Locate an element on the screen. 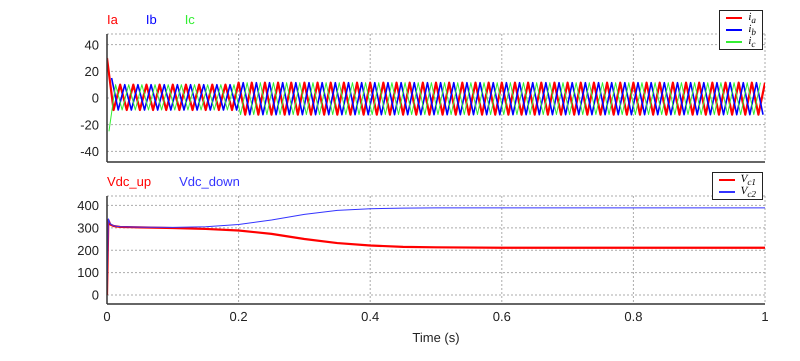  y-tick-label: 40 is located at coordinates (91, 44).